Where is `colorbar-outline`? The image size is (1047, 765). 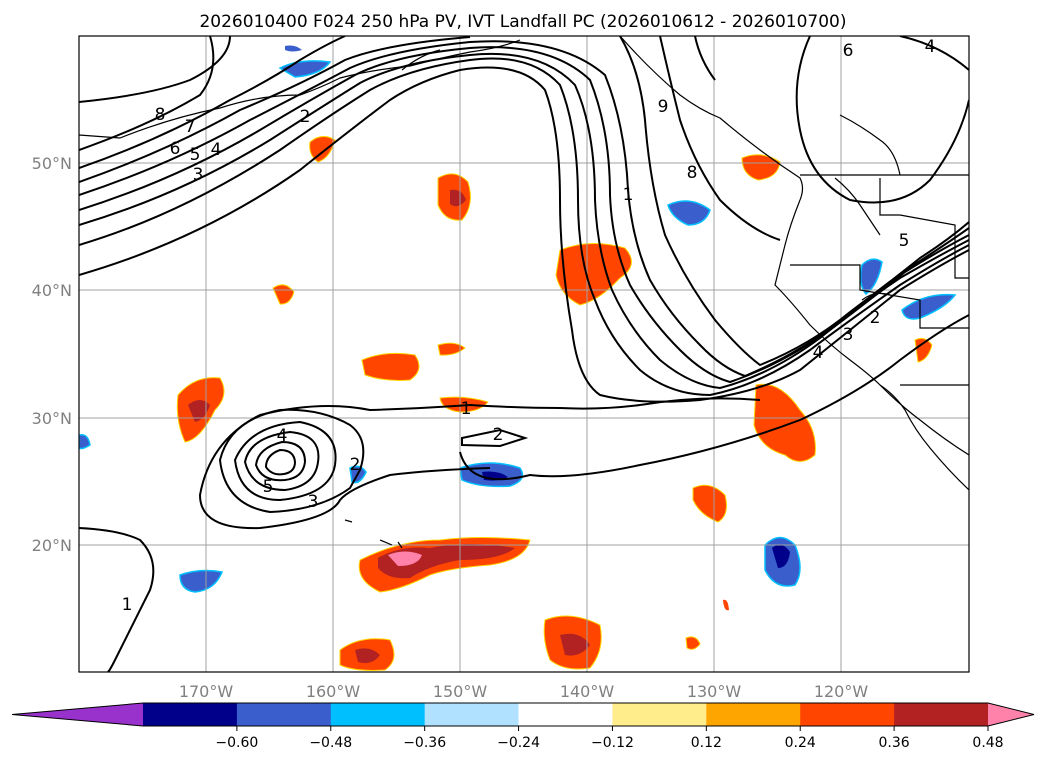 colorbar-outline is located at coordinates (523, 714).